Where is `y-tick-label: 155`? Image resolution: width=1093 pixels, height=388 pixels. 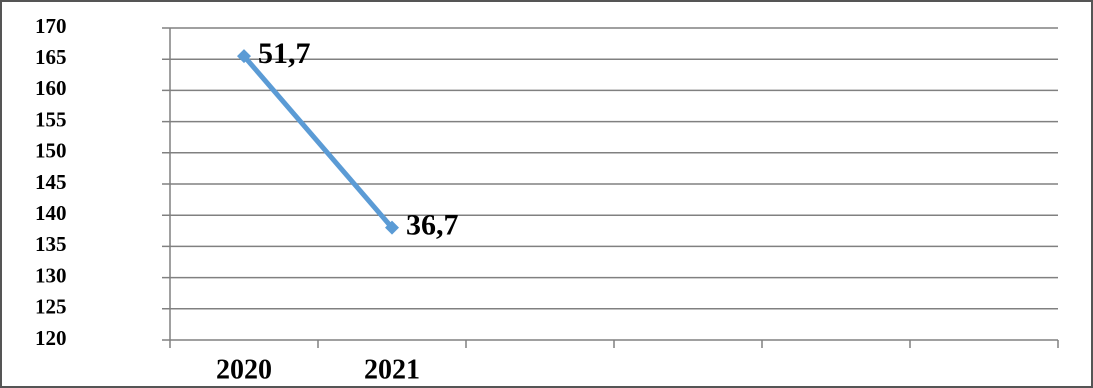 y-tick-label: 155 is located at coordinates (51, 119).